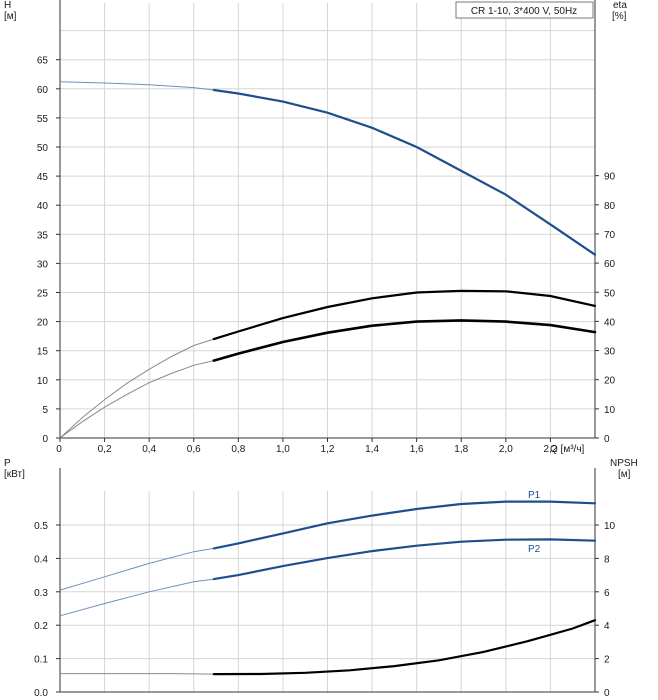 This screenshot has height=700, width=658. I want to click on panel2-right-tick-label: 10, so click(610, 526).